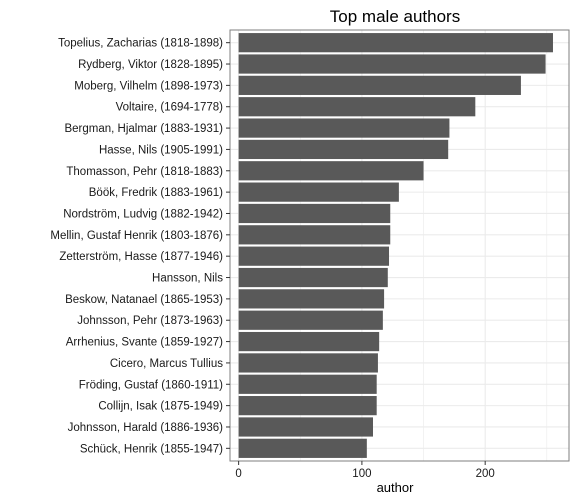 The image size is (576, 504). Describe the element at coordinates (140, 44) in the screenshot. I see `category-label: Topelius, Zacharias (1818-1898)` at that location.